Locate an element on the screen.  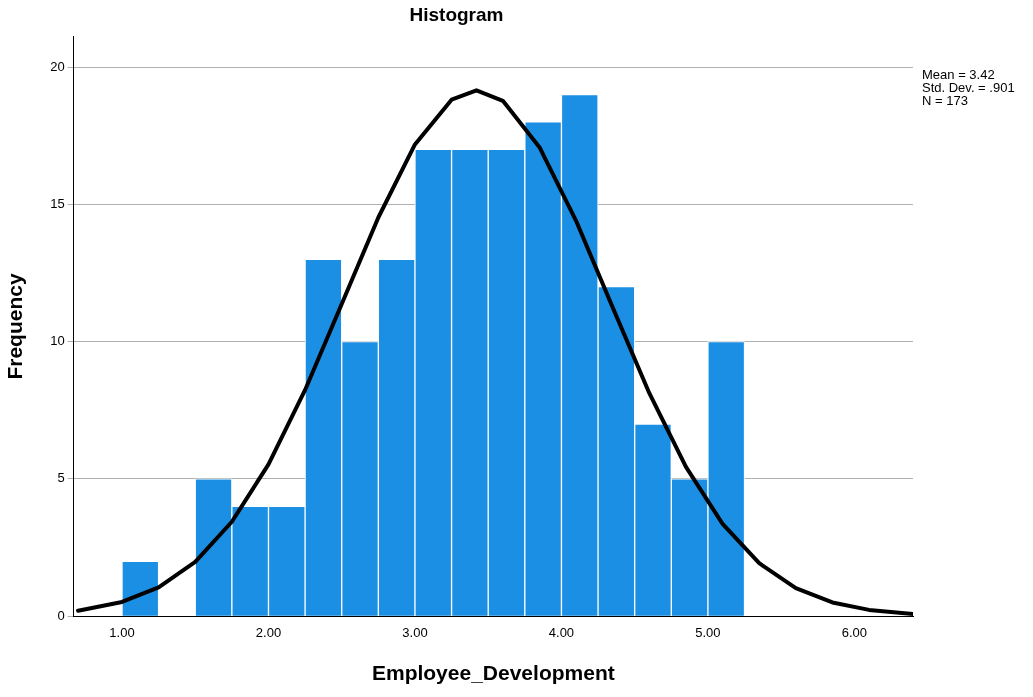
y-tick-label: 15 is located at coordinates (57, 203).